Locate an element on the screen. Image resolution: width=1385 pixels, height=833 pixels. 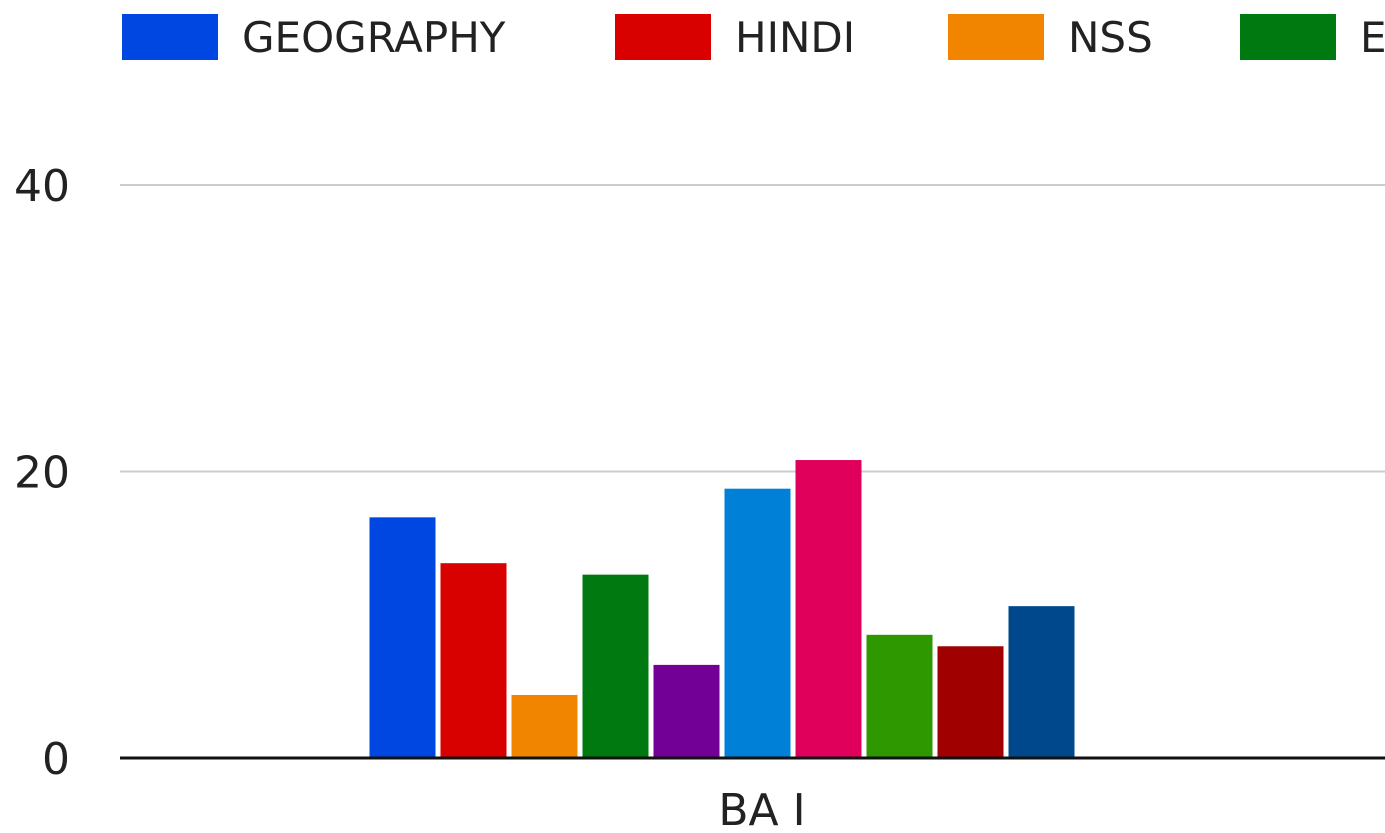
legend-swatch-e is located at coordinates (1288, 37).